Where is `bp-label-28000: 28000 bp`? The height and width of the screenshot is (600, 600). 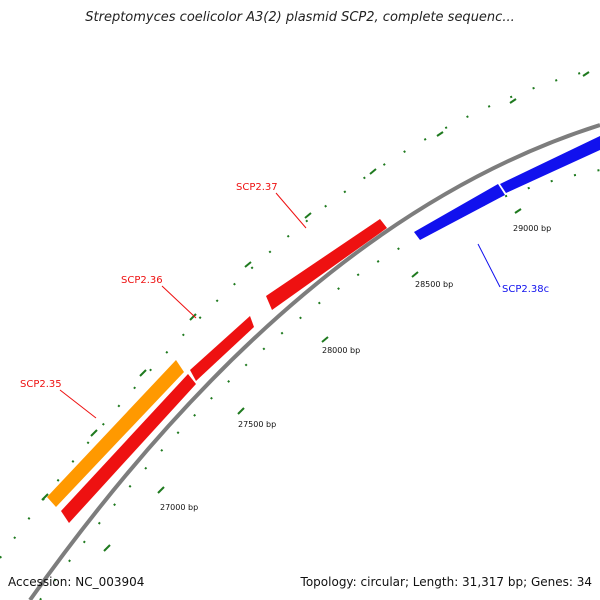 bp-label-28000: 28000 bp is located at coordinates (341, 350).